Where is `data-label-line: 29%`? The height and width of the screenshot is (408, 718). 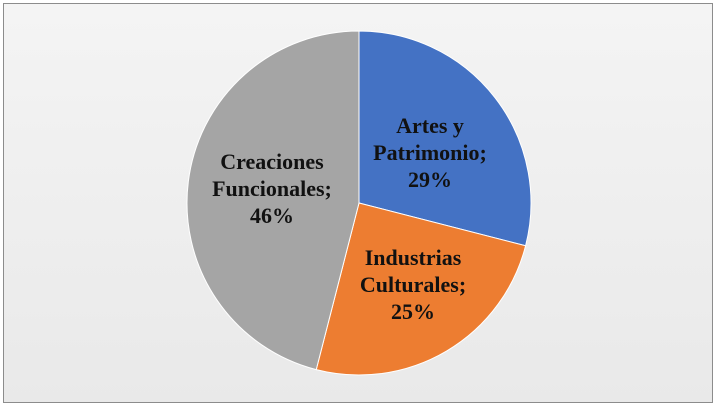 data-label-line: 29% is located at coordinates (430, 179).